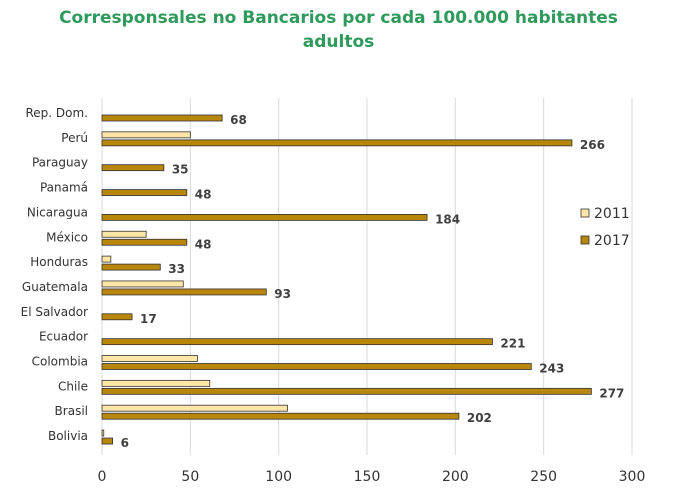 The image size is (677, 494). I want to click on category-label-1: Perú, so click(74, 138).